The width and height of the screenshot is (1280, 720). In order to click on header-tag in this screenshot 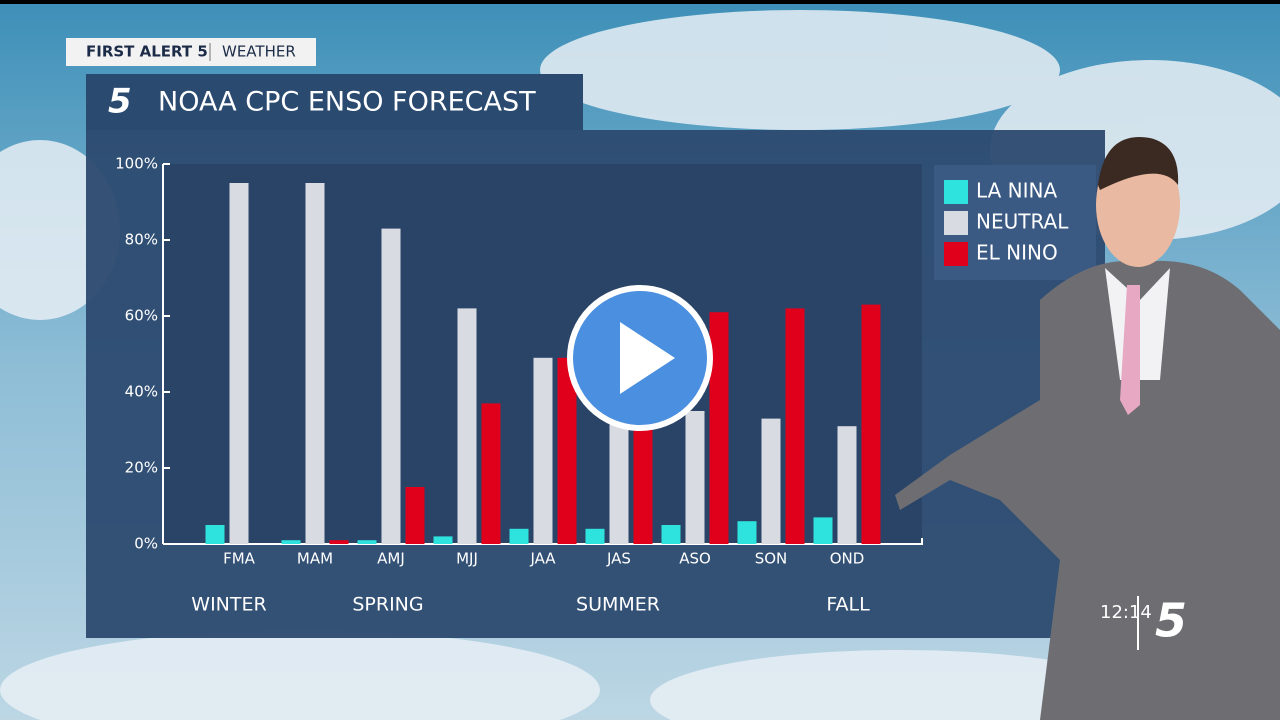, I will do `click(191, 52)`.